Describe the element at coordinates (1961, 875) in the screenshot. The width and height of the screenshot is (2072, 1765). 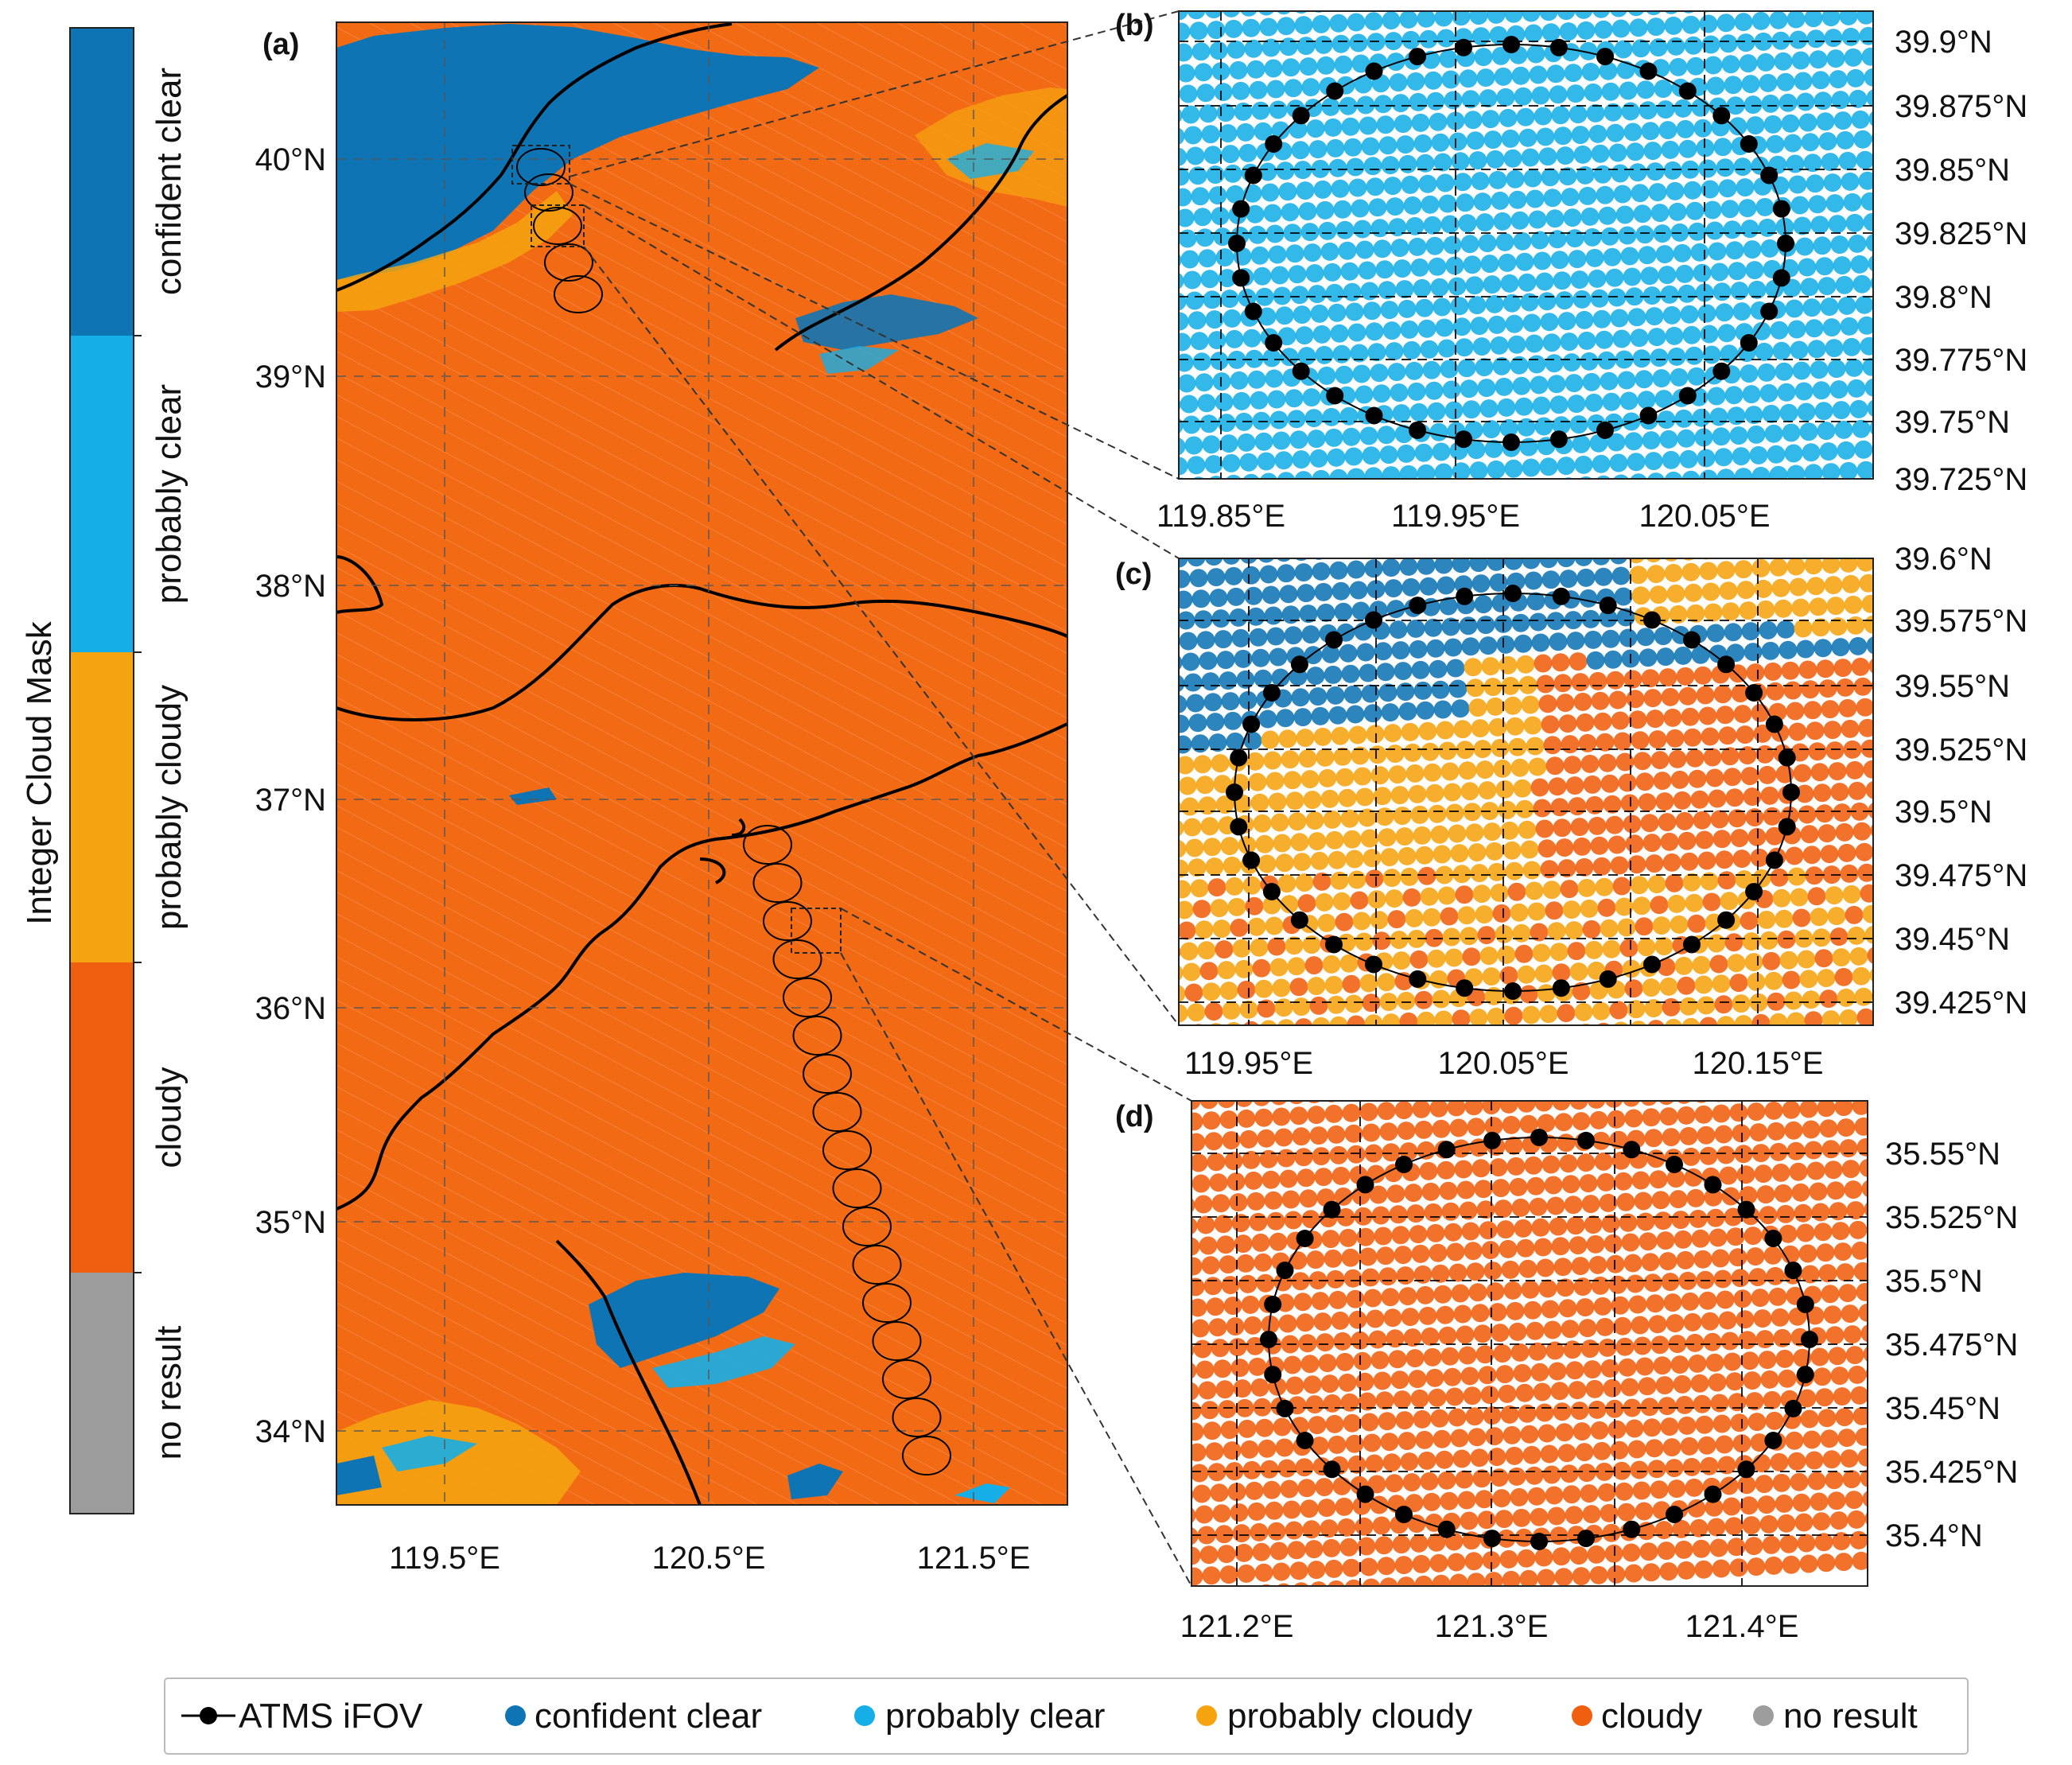
I see `panel-c-lat-tick: 39.475°N` at that location.